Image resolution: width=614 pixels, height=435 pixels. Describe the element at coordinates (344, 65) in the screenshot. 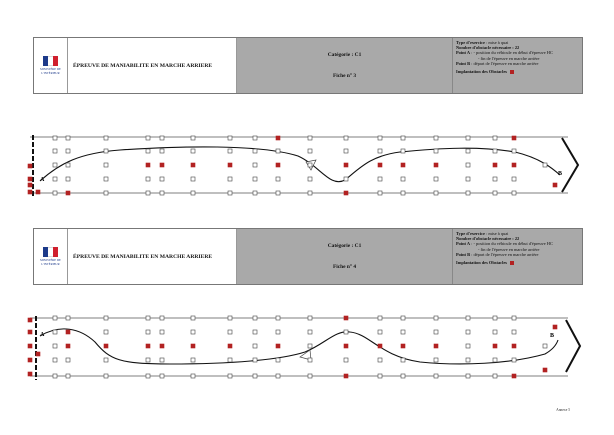

I see `category-block: Catégorie : C1 Fiche n° 3` at that location.